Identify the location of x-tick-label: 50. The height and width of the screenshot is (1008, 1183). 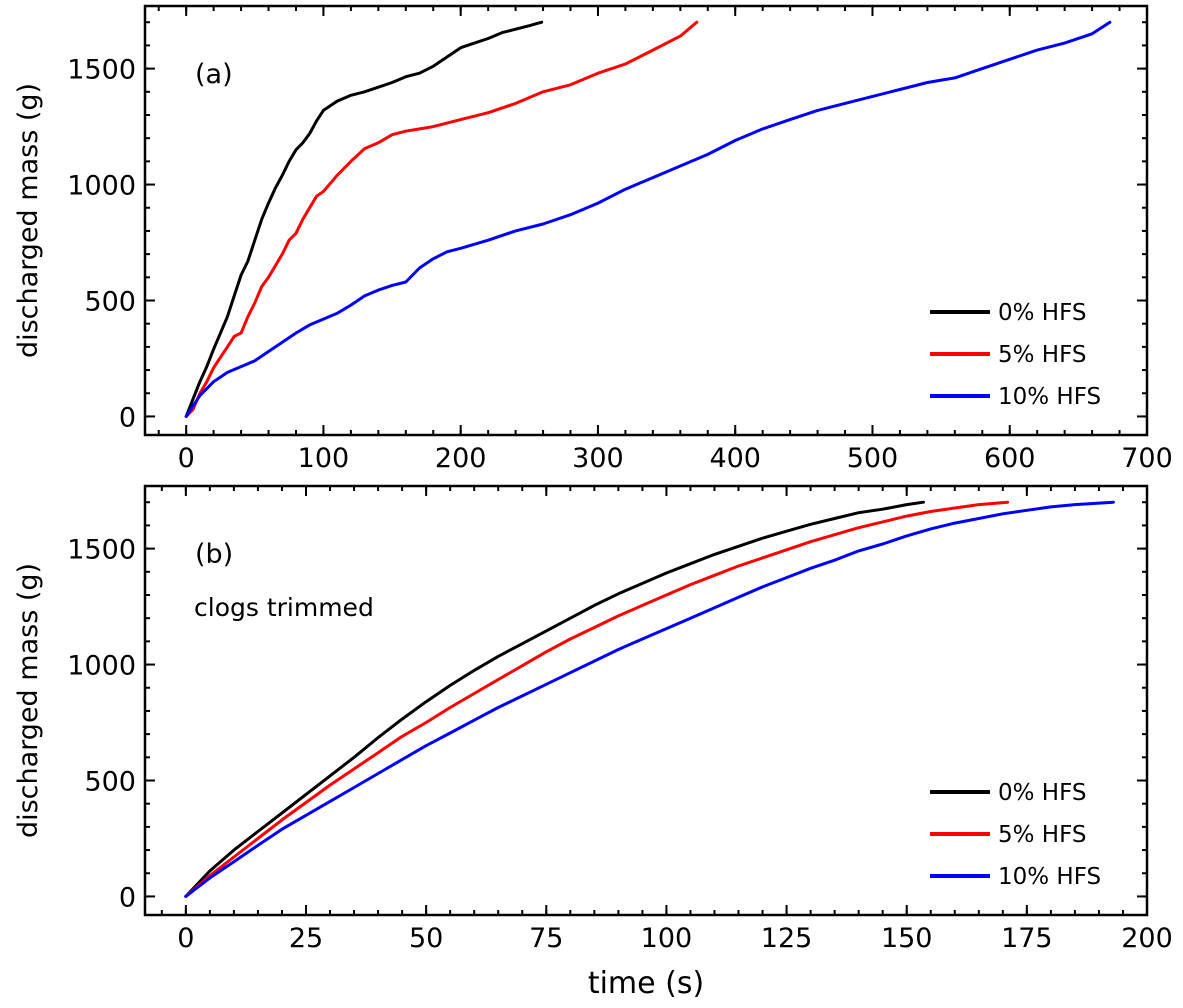
(426, 938).